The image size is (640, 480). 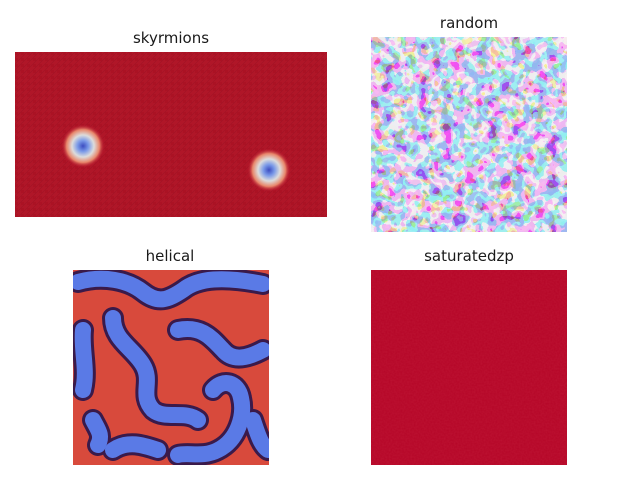 What do you see at coordinates (469, 134) in the screenshot?
I see `random-image` at bounding box center [469, 134].